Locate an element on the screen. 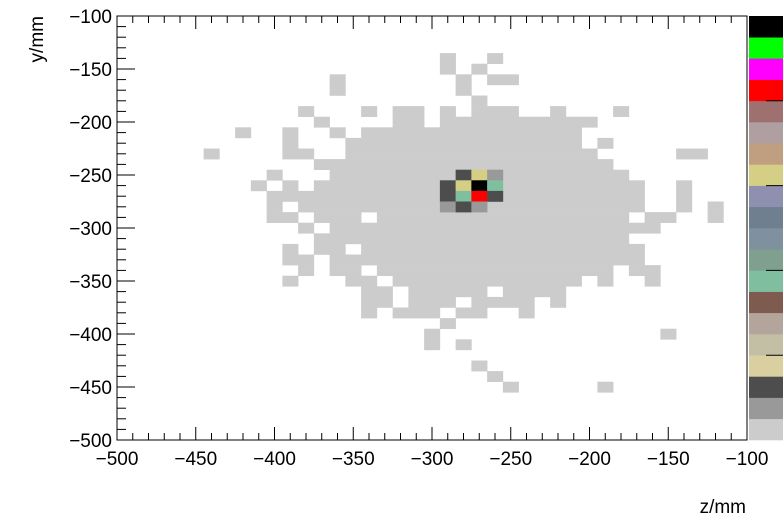 Image resolution: width=783 pixels, height=521 pixels. y-tick-label: −350 is located at coordinates (90, 282).